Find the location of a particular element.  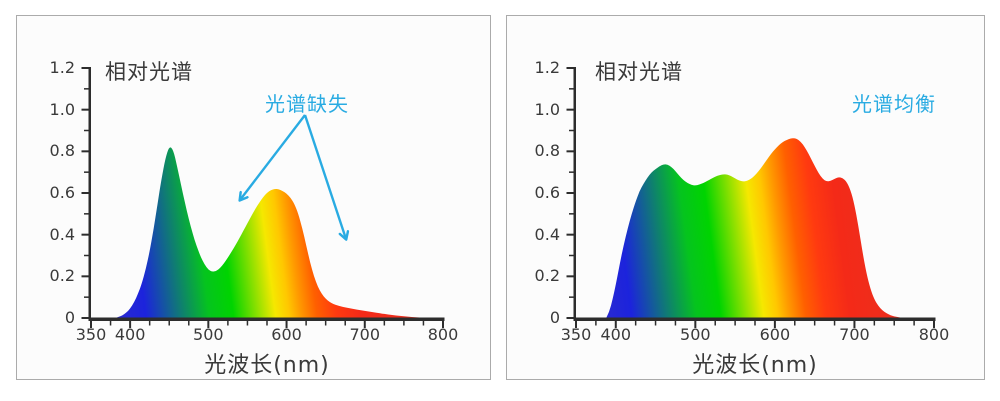

annotation-spectrum-missing: 光谱缺失 is located at coordinates (307, 104).